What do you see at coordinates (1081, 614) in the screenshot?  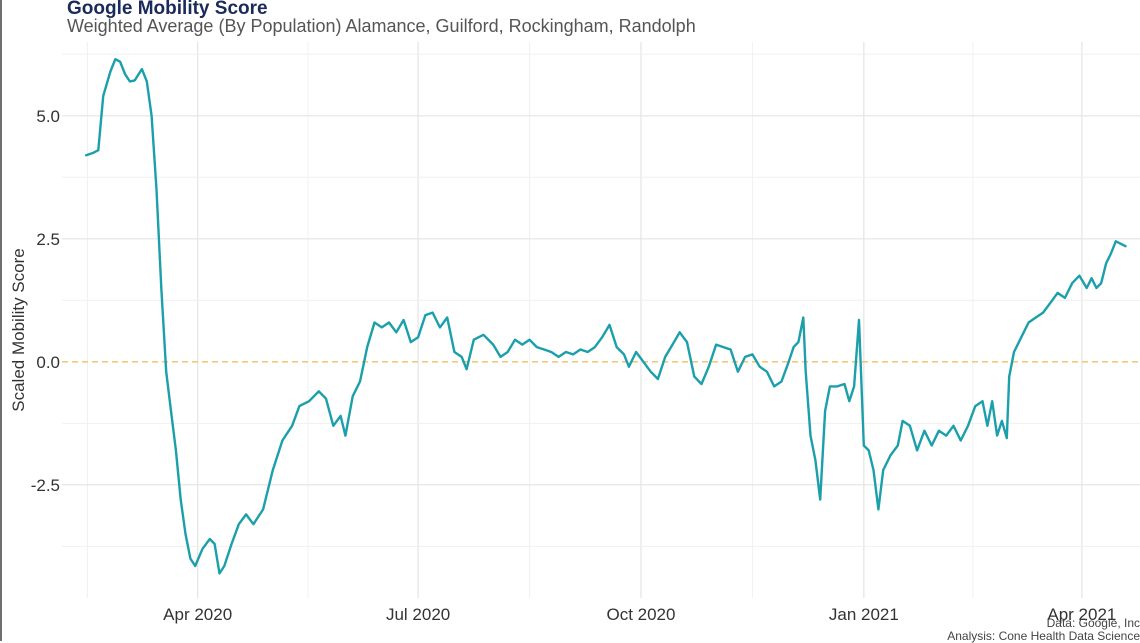 I see `x-tick-label: Apr 2021` at bounding box center [1081, 614].